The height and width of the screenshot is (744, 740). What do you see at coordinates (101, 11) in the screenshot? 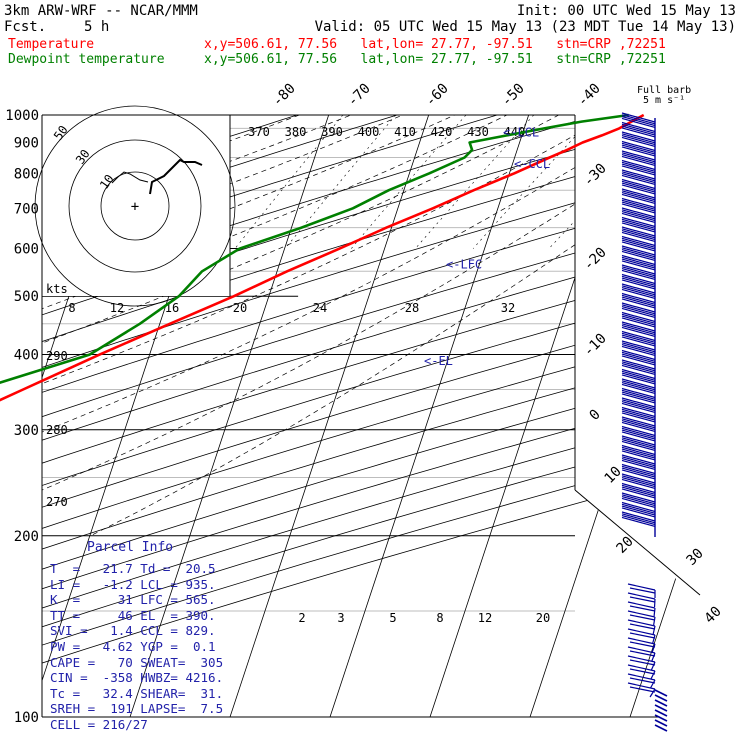
I see `model-title: 3km ARW-WRF -- NCAR/MMM` at bounding box center [101, 11].